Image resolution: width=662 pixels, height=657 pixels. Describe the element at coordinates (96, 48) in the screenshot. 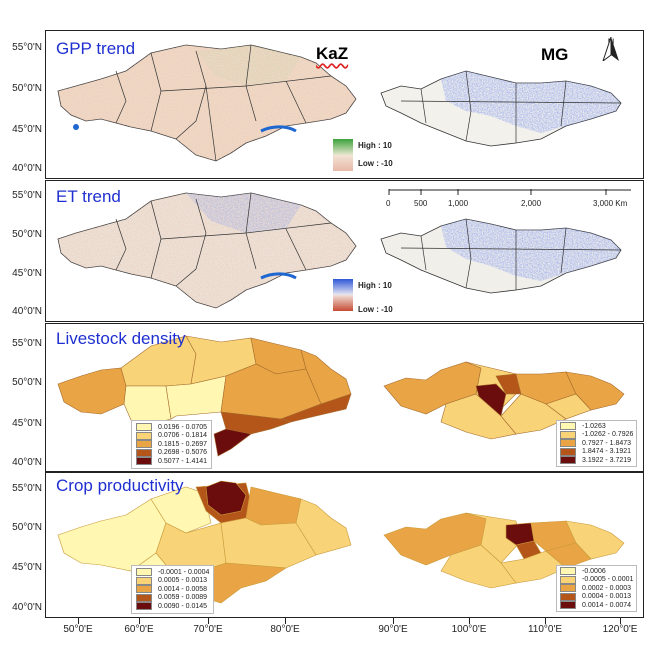

I see `panel-title: GPP trend` at that location.